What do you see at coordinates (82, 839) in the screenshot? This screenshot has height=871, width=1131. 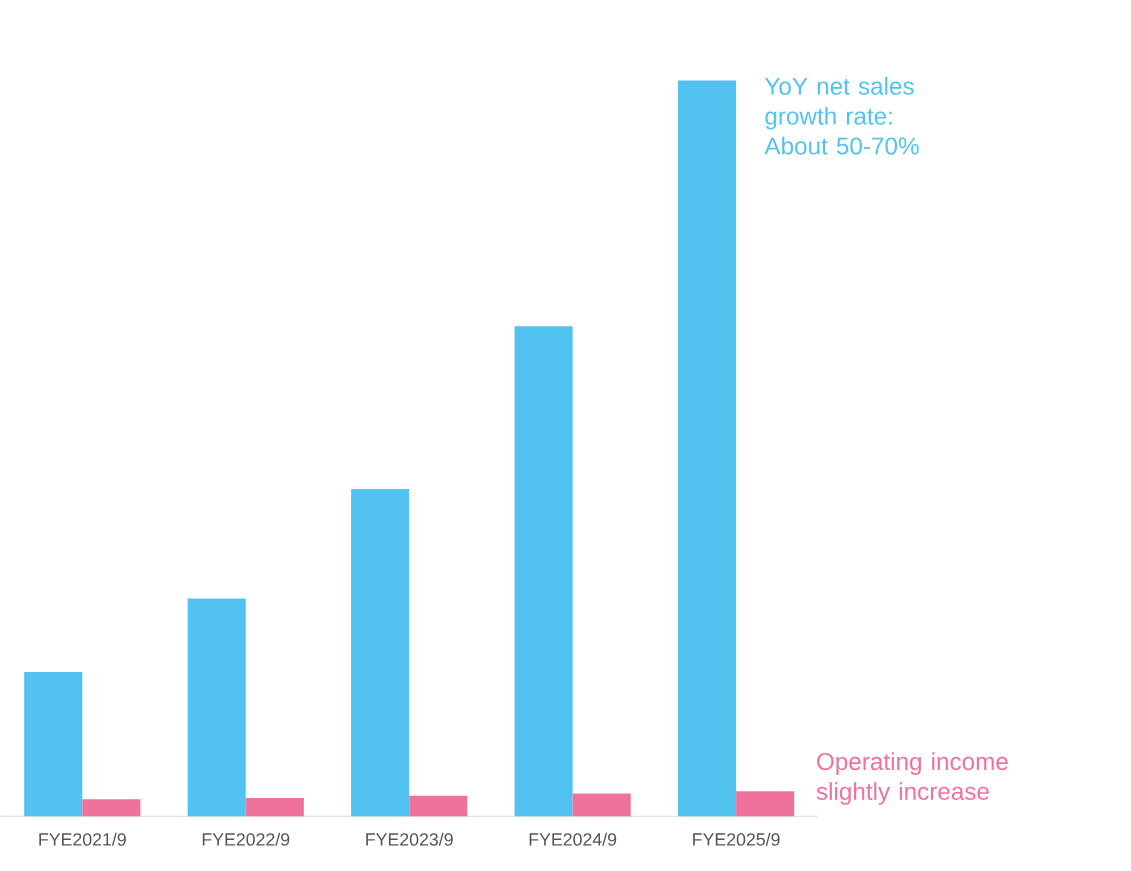 I see `x-tick-label: FYE2021/9` at bounding box center [82, 839].